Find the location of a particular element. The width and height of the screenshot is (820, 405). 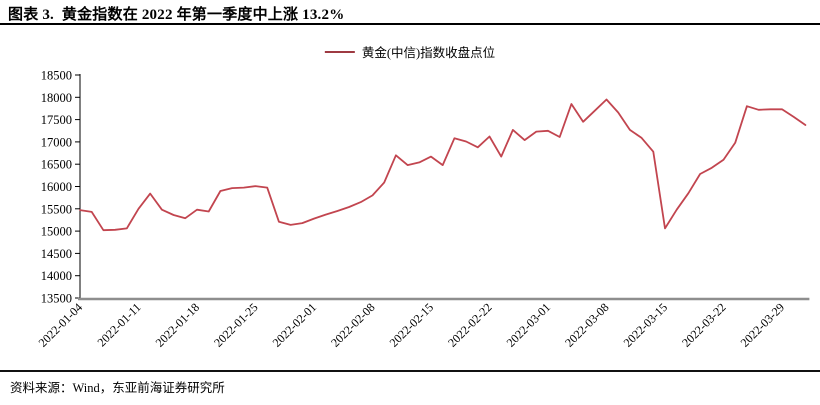

x-tick-label: 2022-02-08 is located at coordinates (352, 324).